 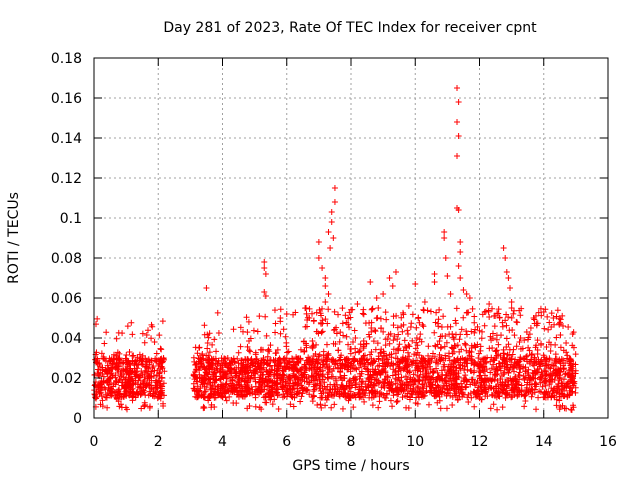 I want to click on y-tick-label: 0.14, so click(x=66, y=139).